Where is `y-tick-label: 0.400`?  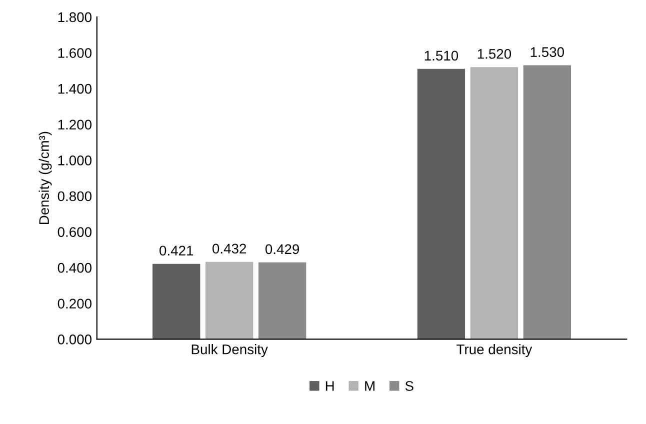 y-tick-label: 0.400 is located at coordinates (75, 267).